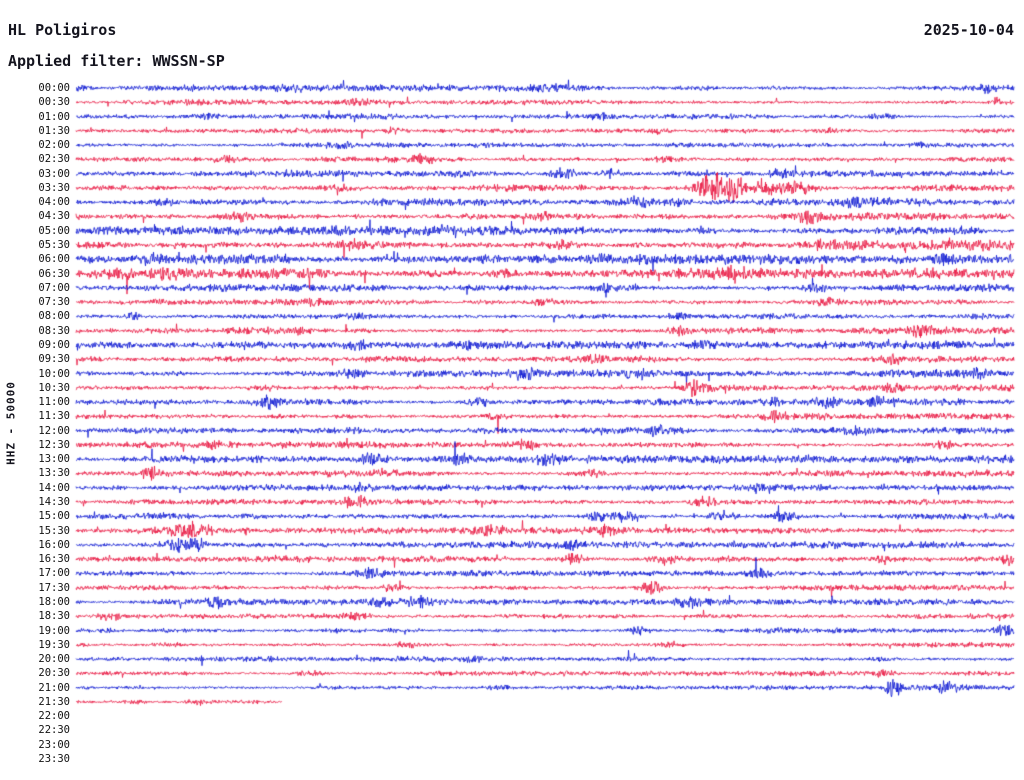  Describe the element at coordinates (54, 701) in the screenshot. I see `time-label: 21:30` at that location.